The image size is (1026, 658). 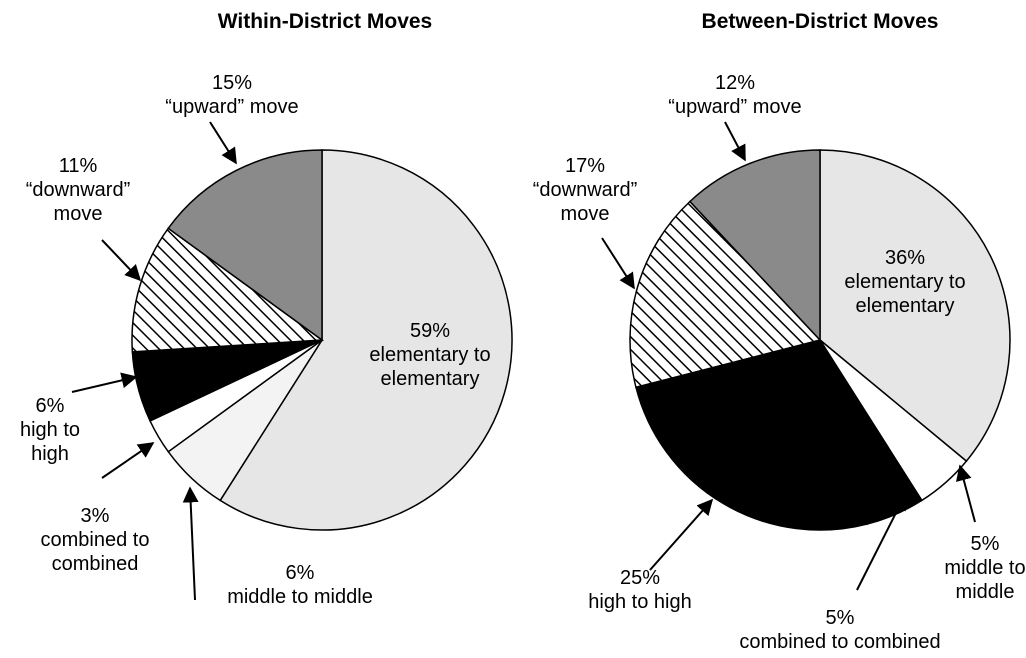 I want to click on slice-label: 59% elementary to elementary, so click(x=430, y=355).